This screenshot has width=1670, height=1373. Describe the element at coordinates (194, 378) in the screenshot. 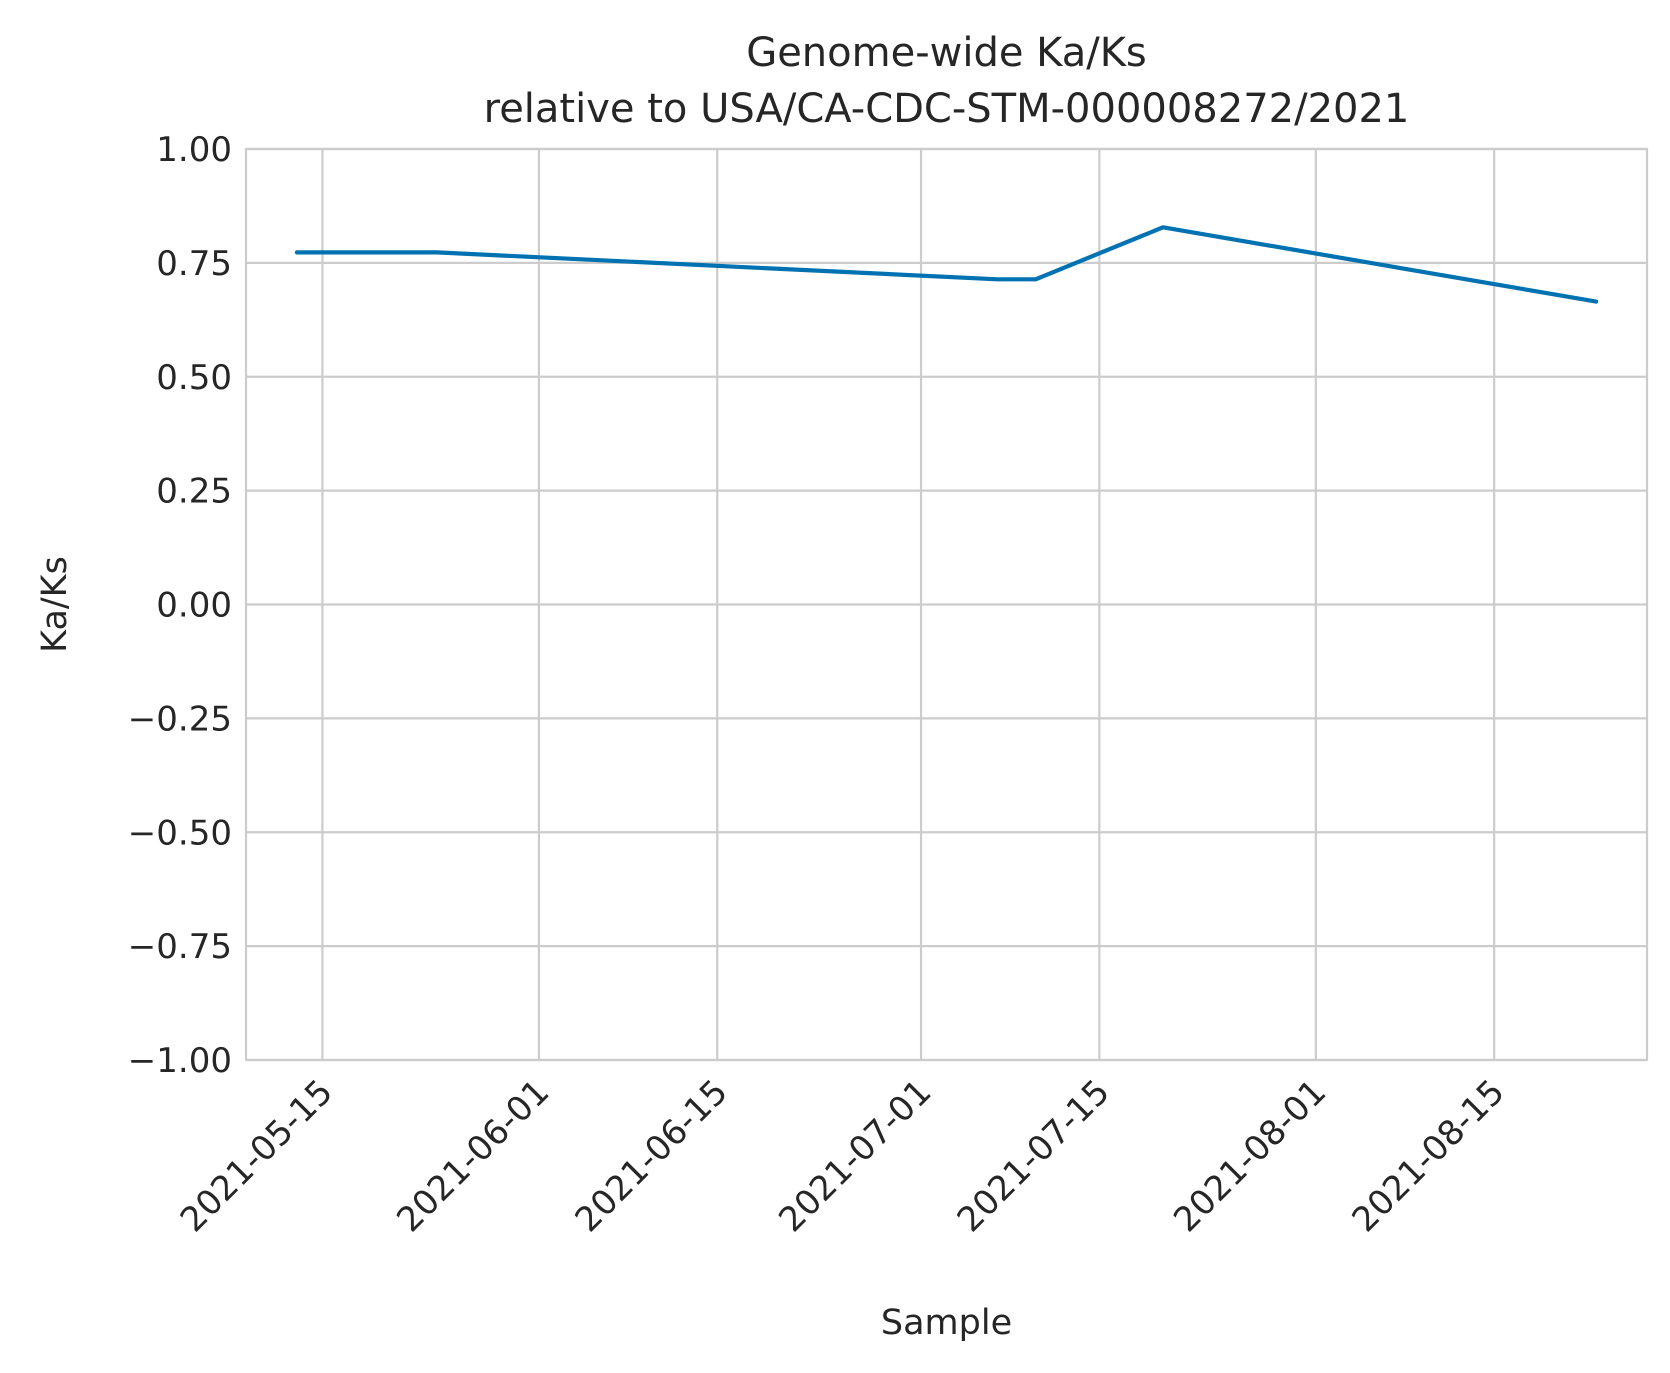

I see `y-tick-label: 0.50` at that location.